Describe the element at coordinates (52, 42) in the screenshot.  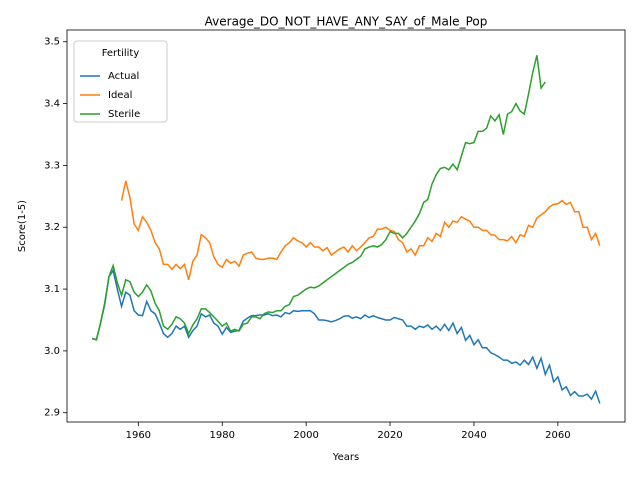
I see `y-tick-label: 3.5` at that location.